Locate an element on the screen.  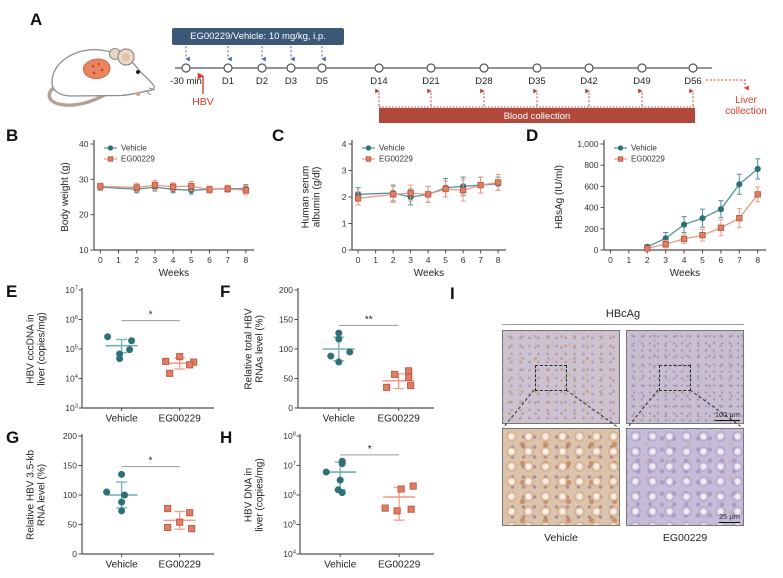
title-rule is located at coordinates (623, 324).